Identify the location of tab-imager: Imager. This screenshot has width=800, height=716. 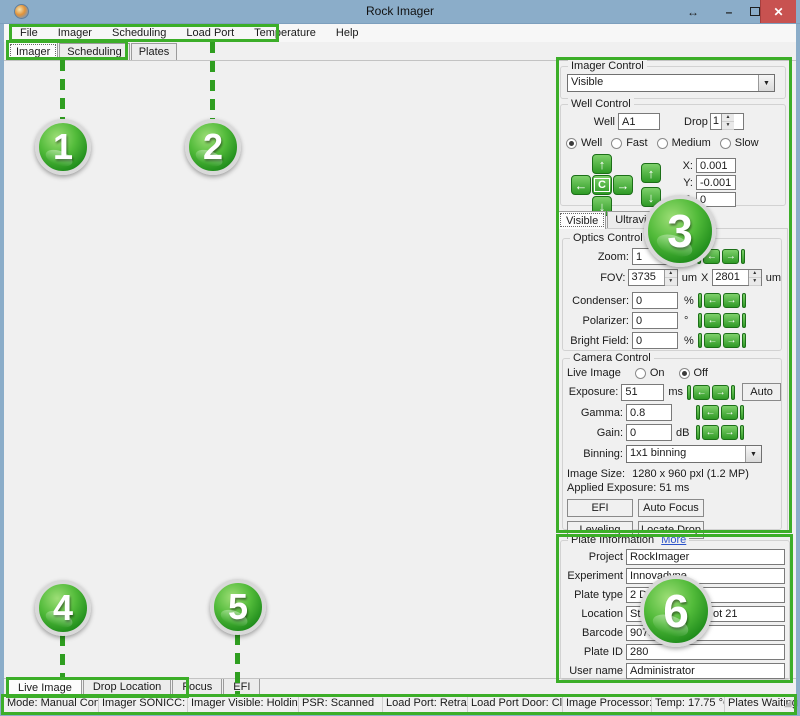
(33, 51).